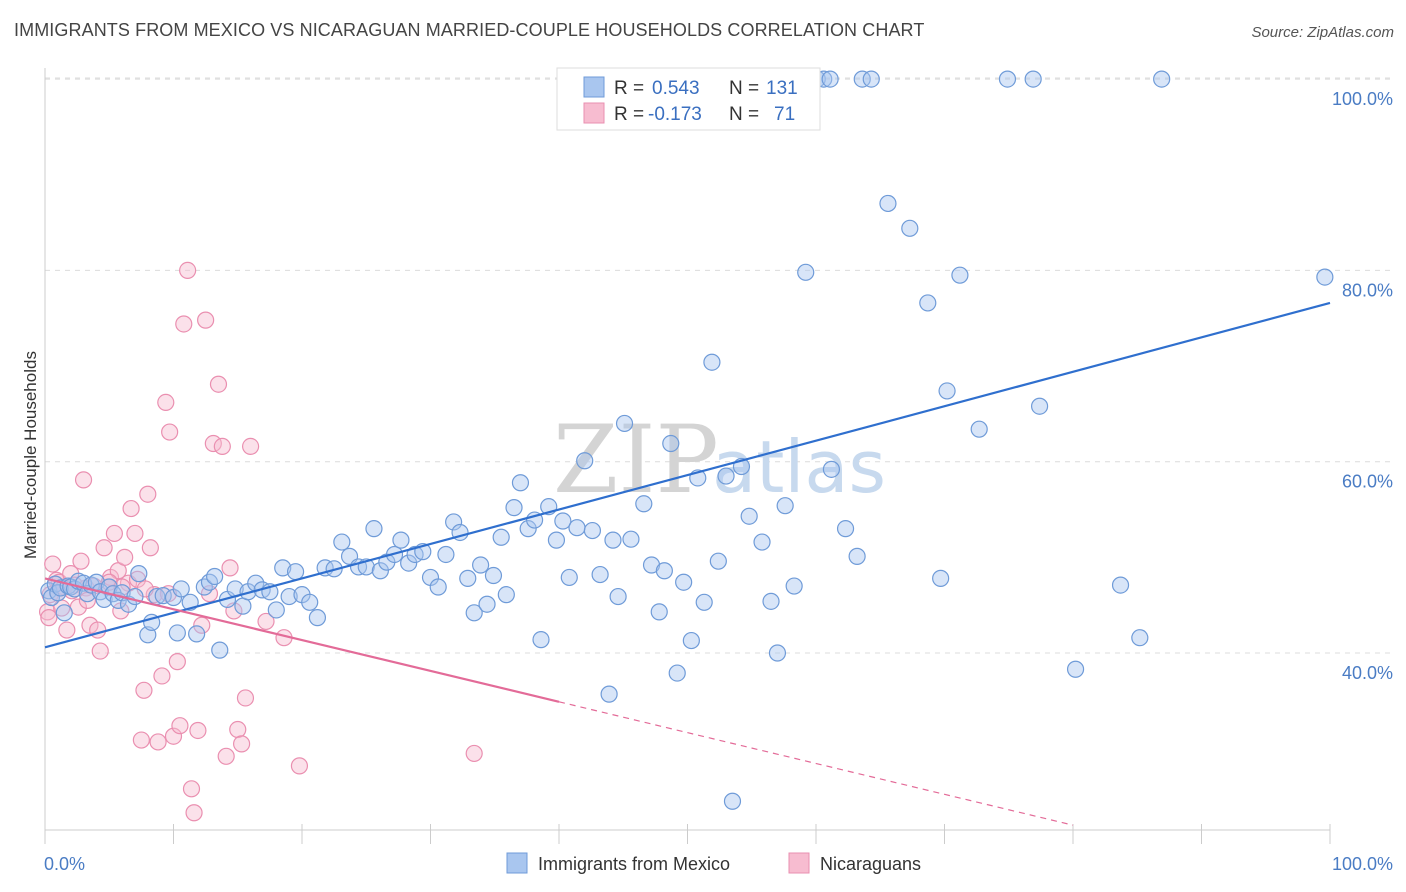  I want to click on legend-swatch-nicaraguan, so click(594, 113).